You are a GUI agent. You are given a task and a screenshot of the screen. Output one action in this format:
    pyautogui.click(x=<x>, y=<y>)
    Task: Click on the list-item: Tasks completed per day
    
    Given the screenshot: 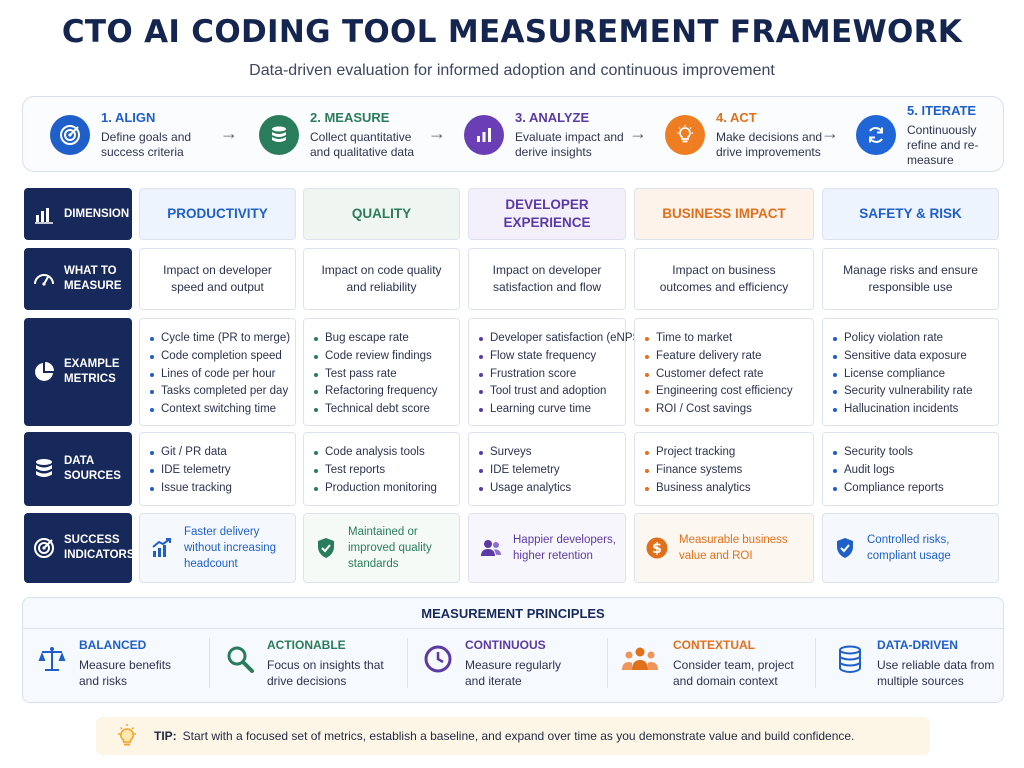 What is the action you would take?
    pyautogui.click(x=221, y=392)
    